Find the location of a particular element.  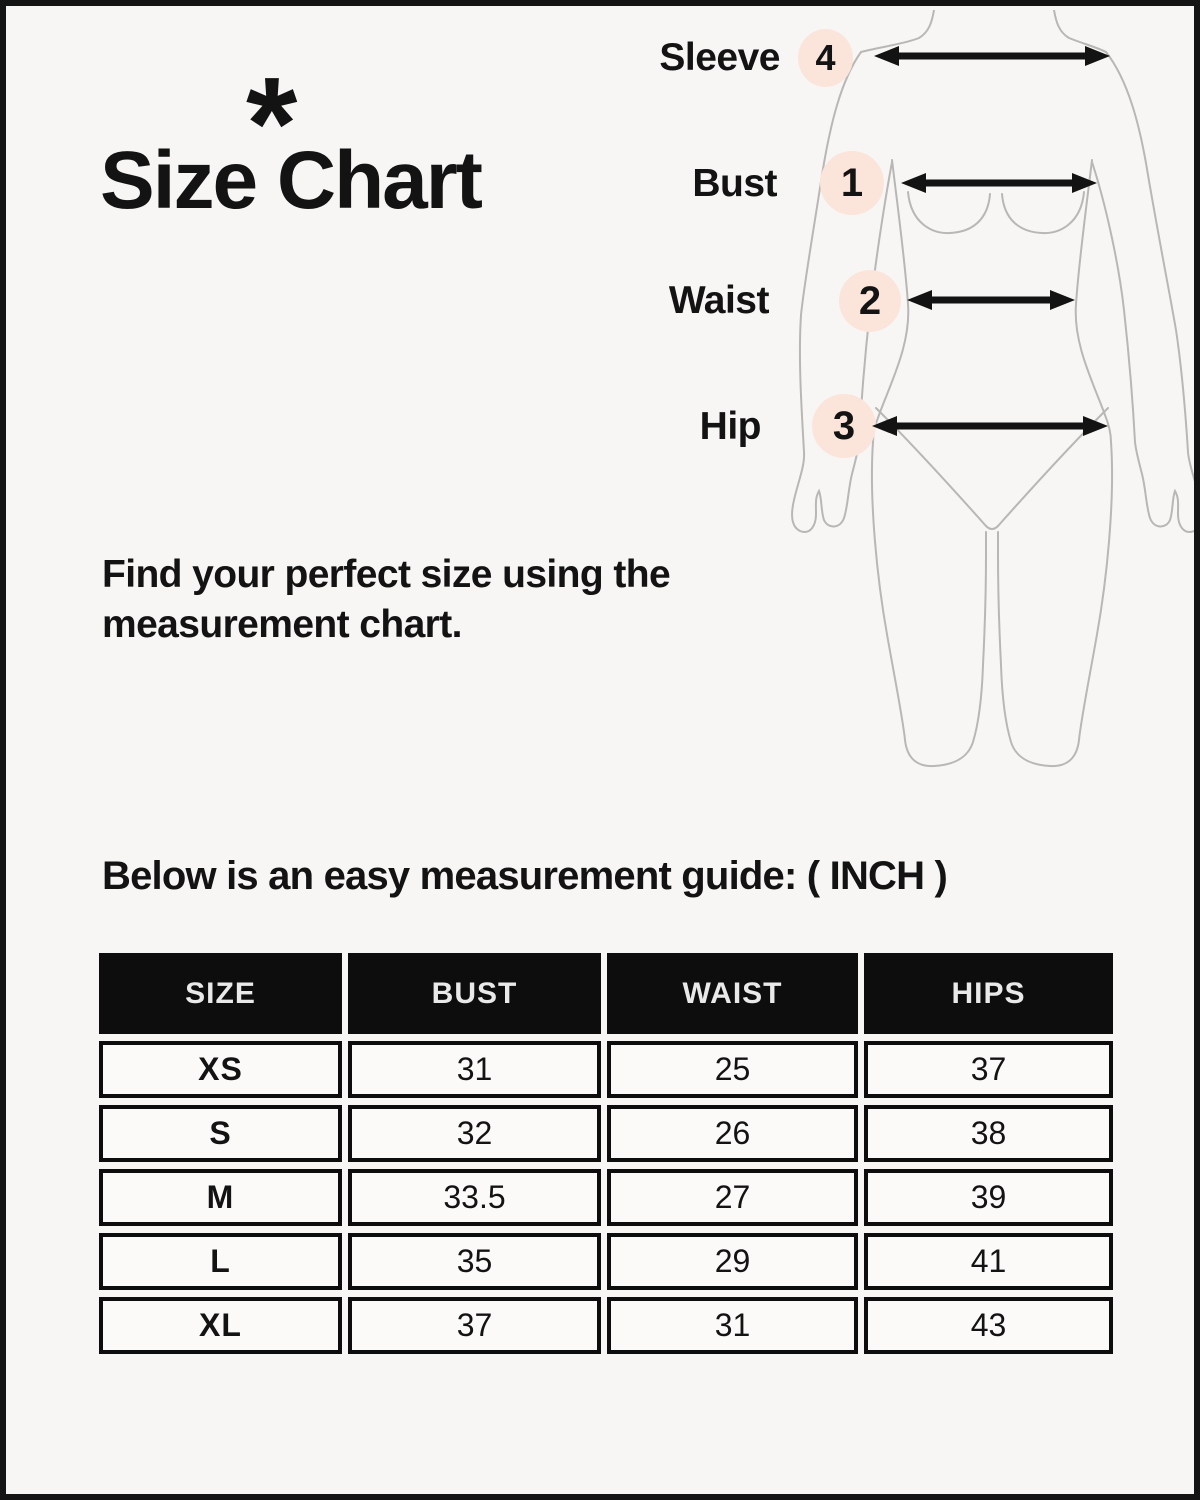

body-outline-bust-right-cup is located at coordinates (1043, 213).